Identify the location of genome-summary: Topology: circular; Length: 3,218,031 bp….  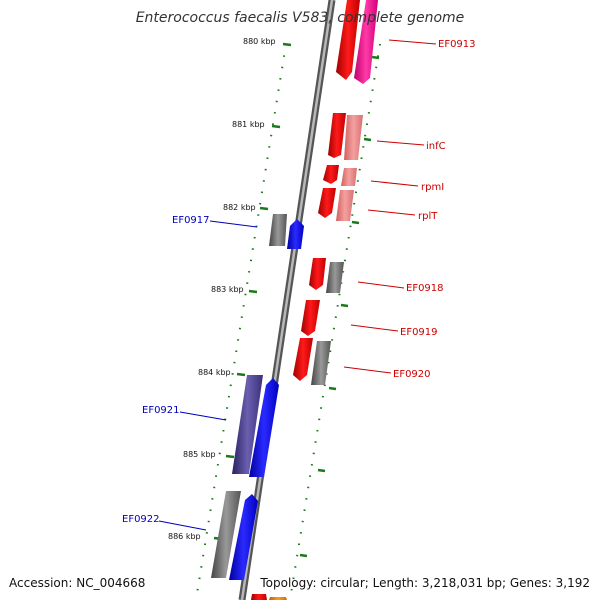
(424, 583).